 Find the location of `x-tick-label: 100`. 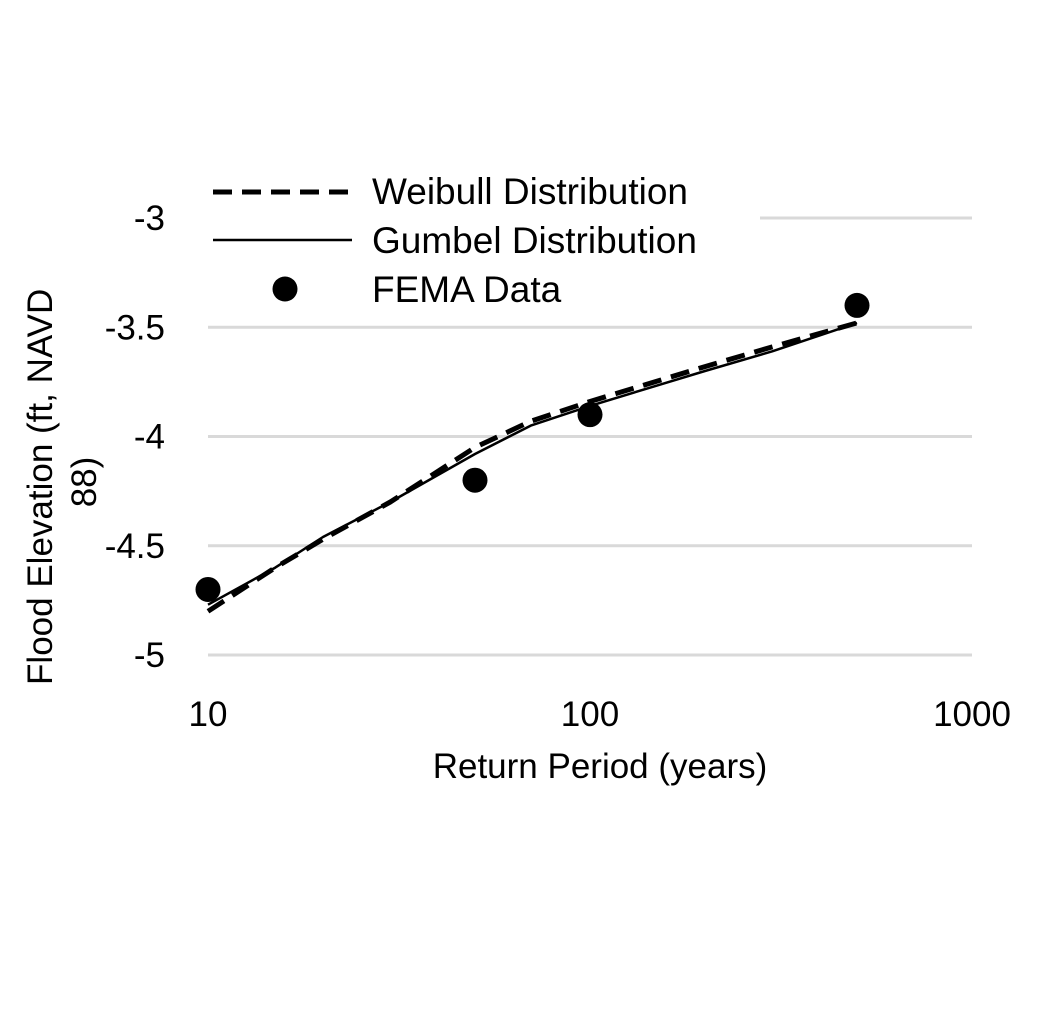

x-tick-label: 100 is located at coordinates (590, 714).